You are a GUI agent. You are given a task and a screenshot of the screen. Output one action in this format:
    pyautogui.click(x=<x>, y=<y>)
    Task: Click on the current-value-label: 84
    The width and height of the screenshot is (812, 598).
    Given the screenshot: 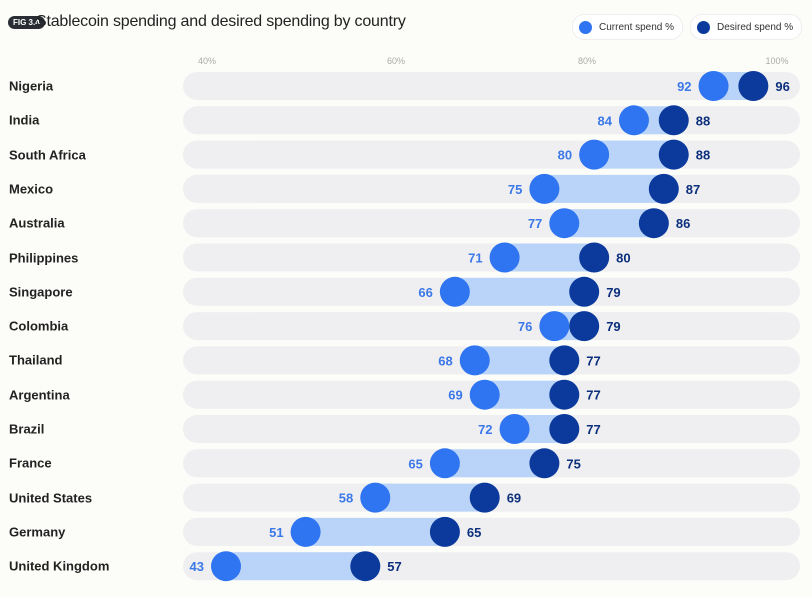 What is the action you would take?
    pyautogui.click(x=604, y=120)
    